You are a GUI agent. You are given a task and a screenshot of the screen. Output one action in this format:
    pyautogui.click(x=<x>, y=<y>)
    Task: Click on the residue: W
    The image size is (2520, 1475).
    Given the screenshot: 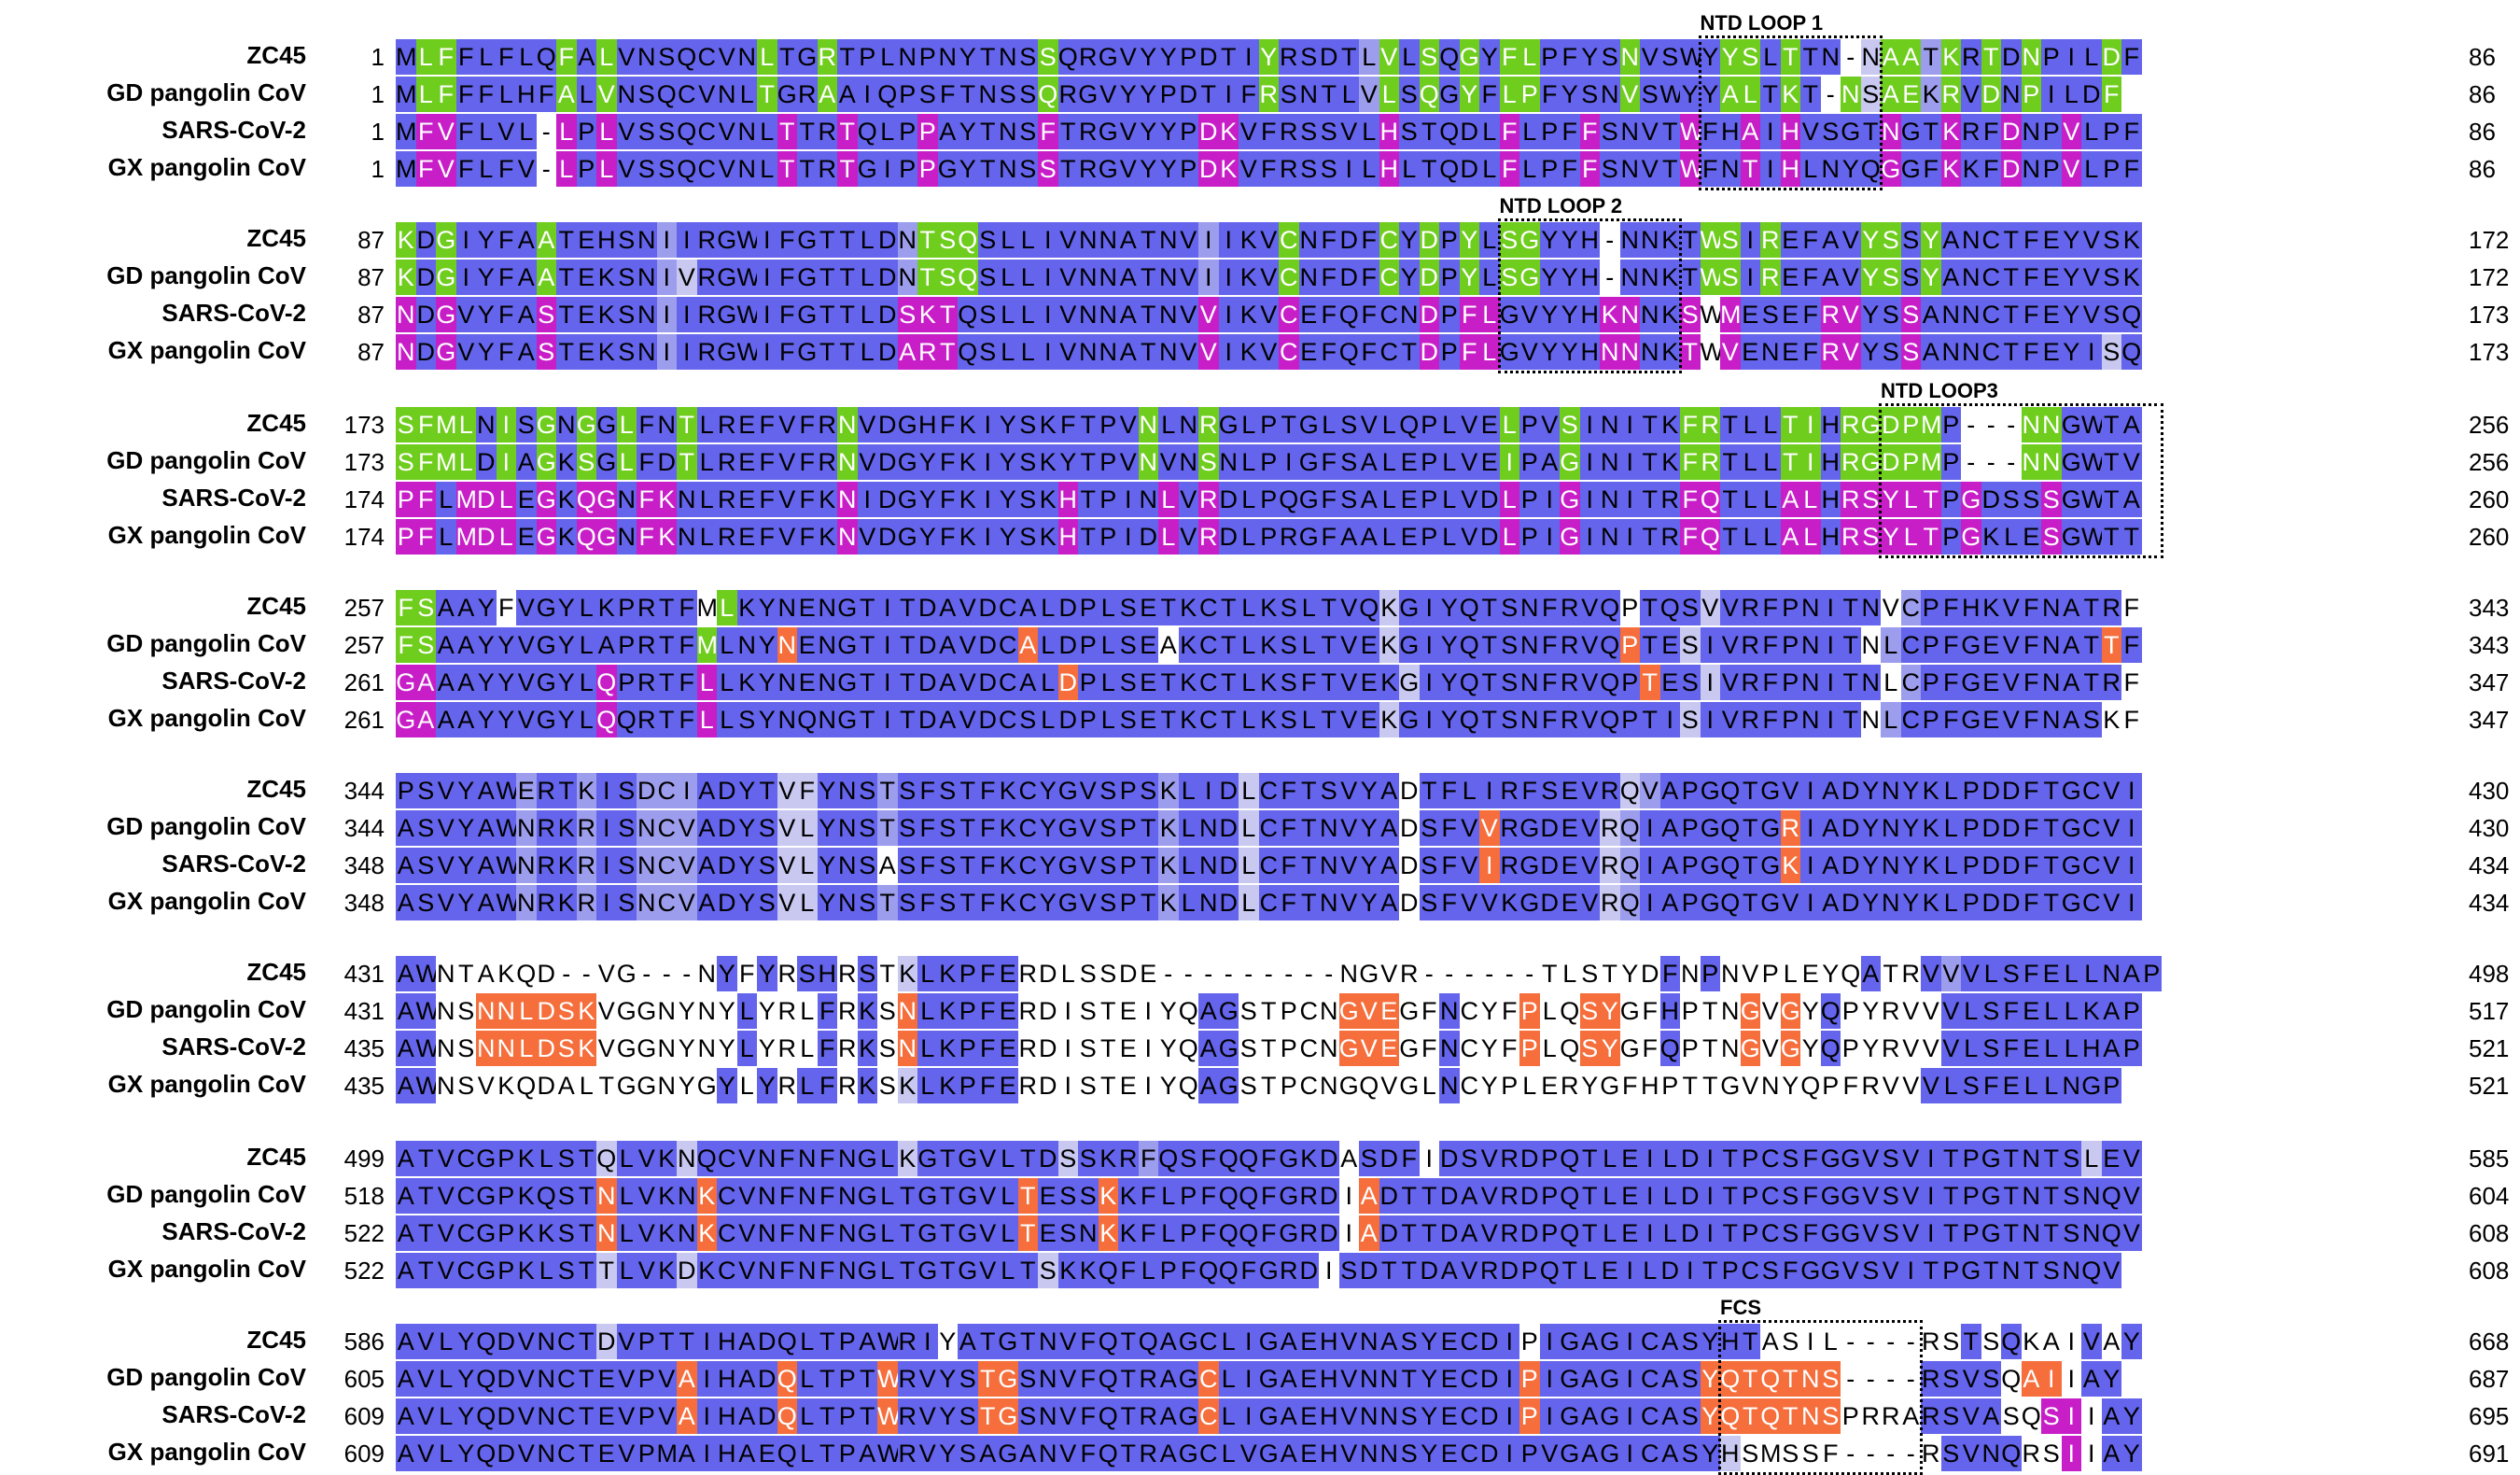 What is the action you would take?
    pyautogui.click(x=508, y=865)
    